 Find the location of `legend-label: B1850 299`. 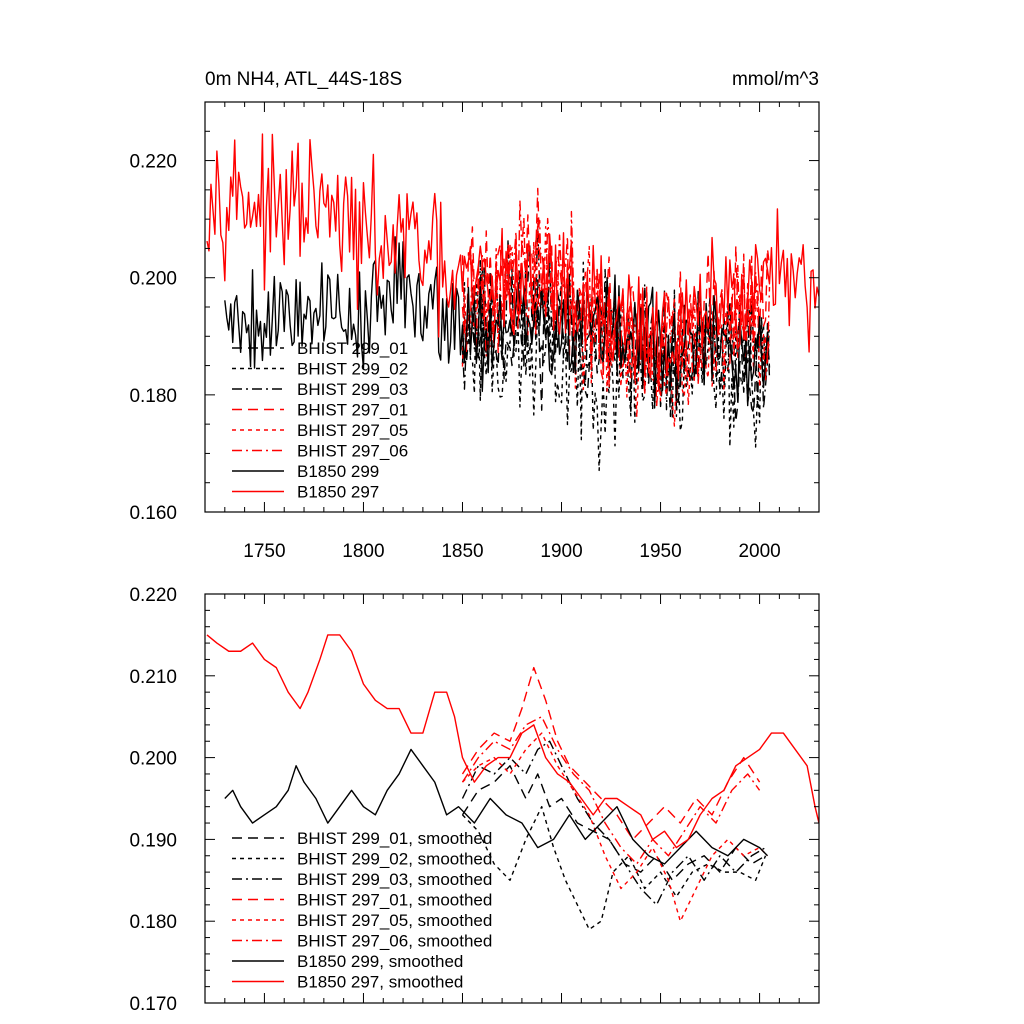

legend-label: B1850 299 is located at coordinates (338, 471).